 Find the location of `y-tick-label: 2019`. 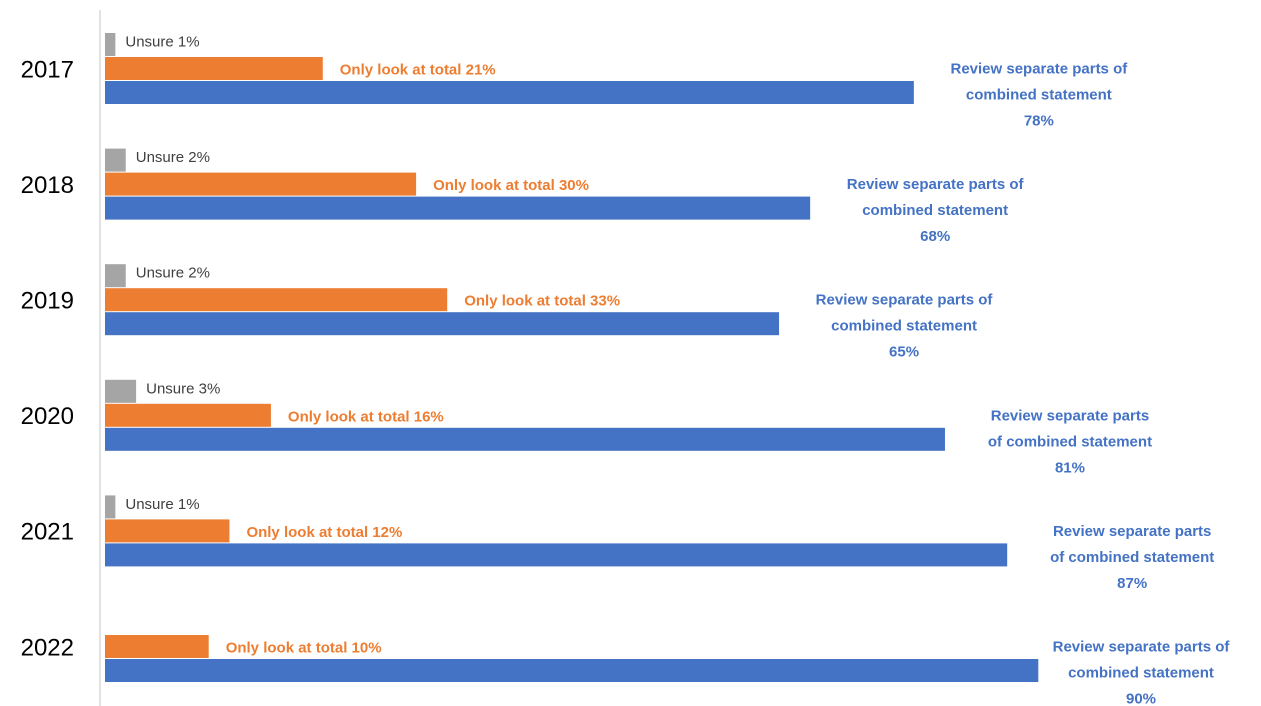

y-tick-label: 2019 is located at coordinates (47, 301).